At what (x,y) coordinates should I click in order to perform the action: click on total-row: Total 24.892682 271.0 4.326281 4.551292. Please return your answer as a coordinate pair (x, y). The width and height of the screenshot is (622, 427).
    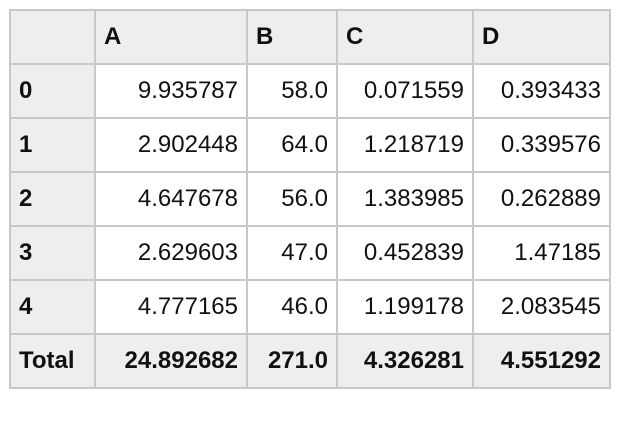
    Looking at the image, I should click on (310, 361).